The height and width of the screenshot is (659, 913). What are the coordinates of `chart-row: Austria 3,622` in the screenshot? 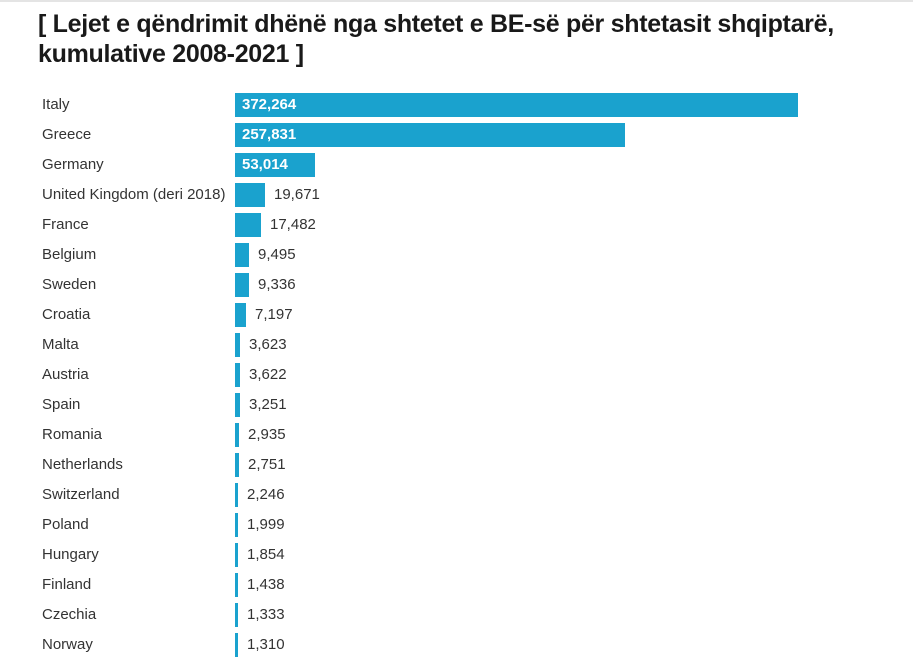 It's located at (456, 375).